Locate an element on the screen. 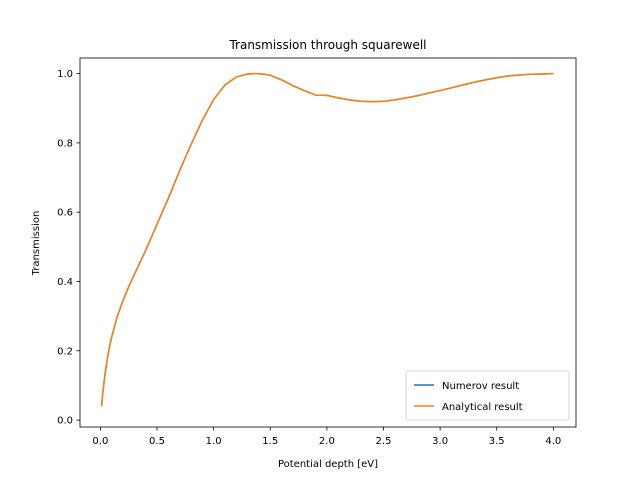 Image resolution: width=640 pixels, height=479 pixels. x-tick-label: 3.0 is located at coordinates (440, 441).